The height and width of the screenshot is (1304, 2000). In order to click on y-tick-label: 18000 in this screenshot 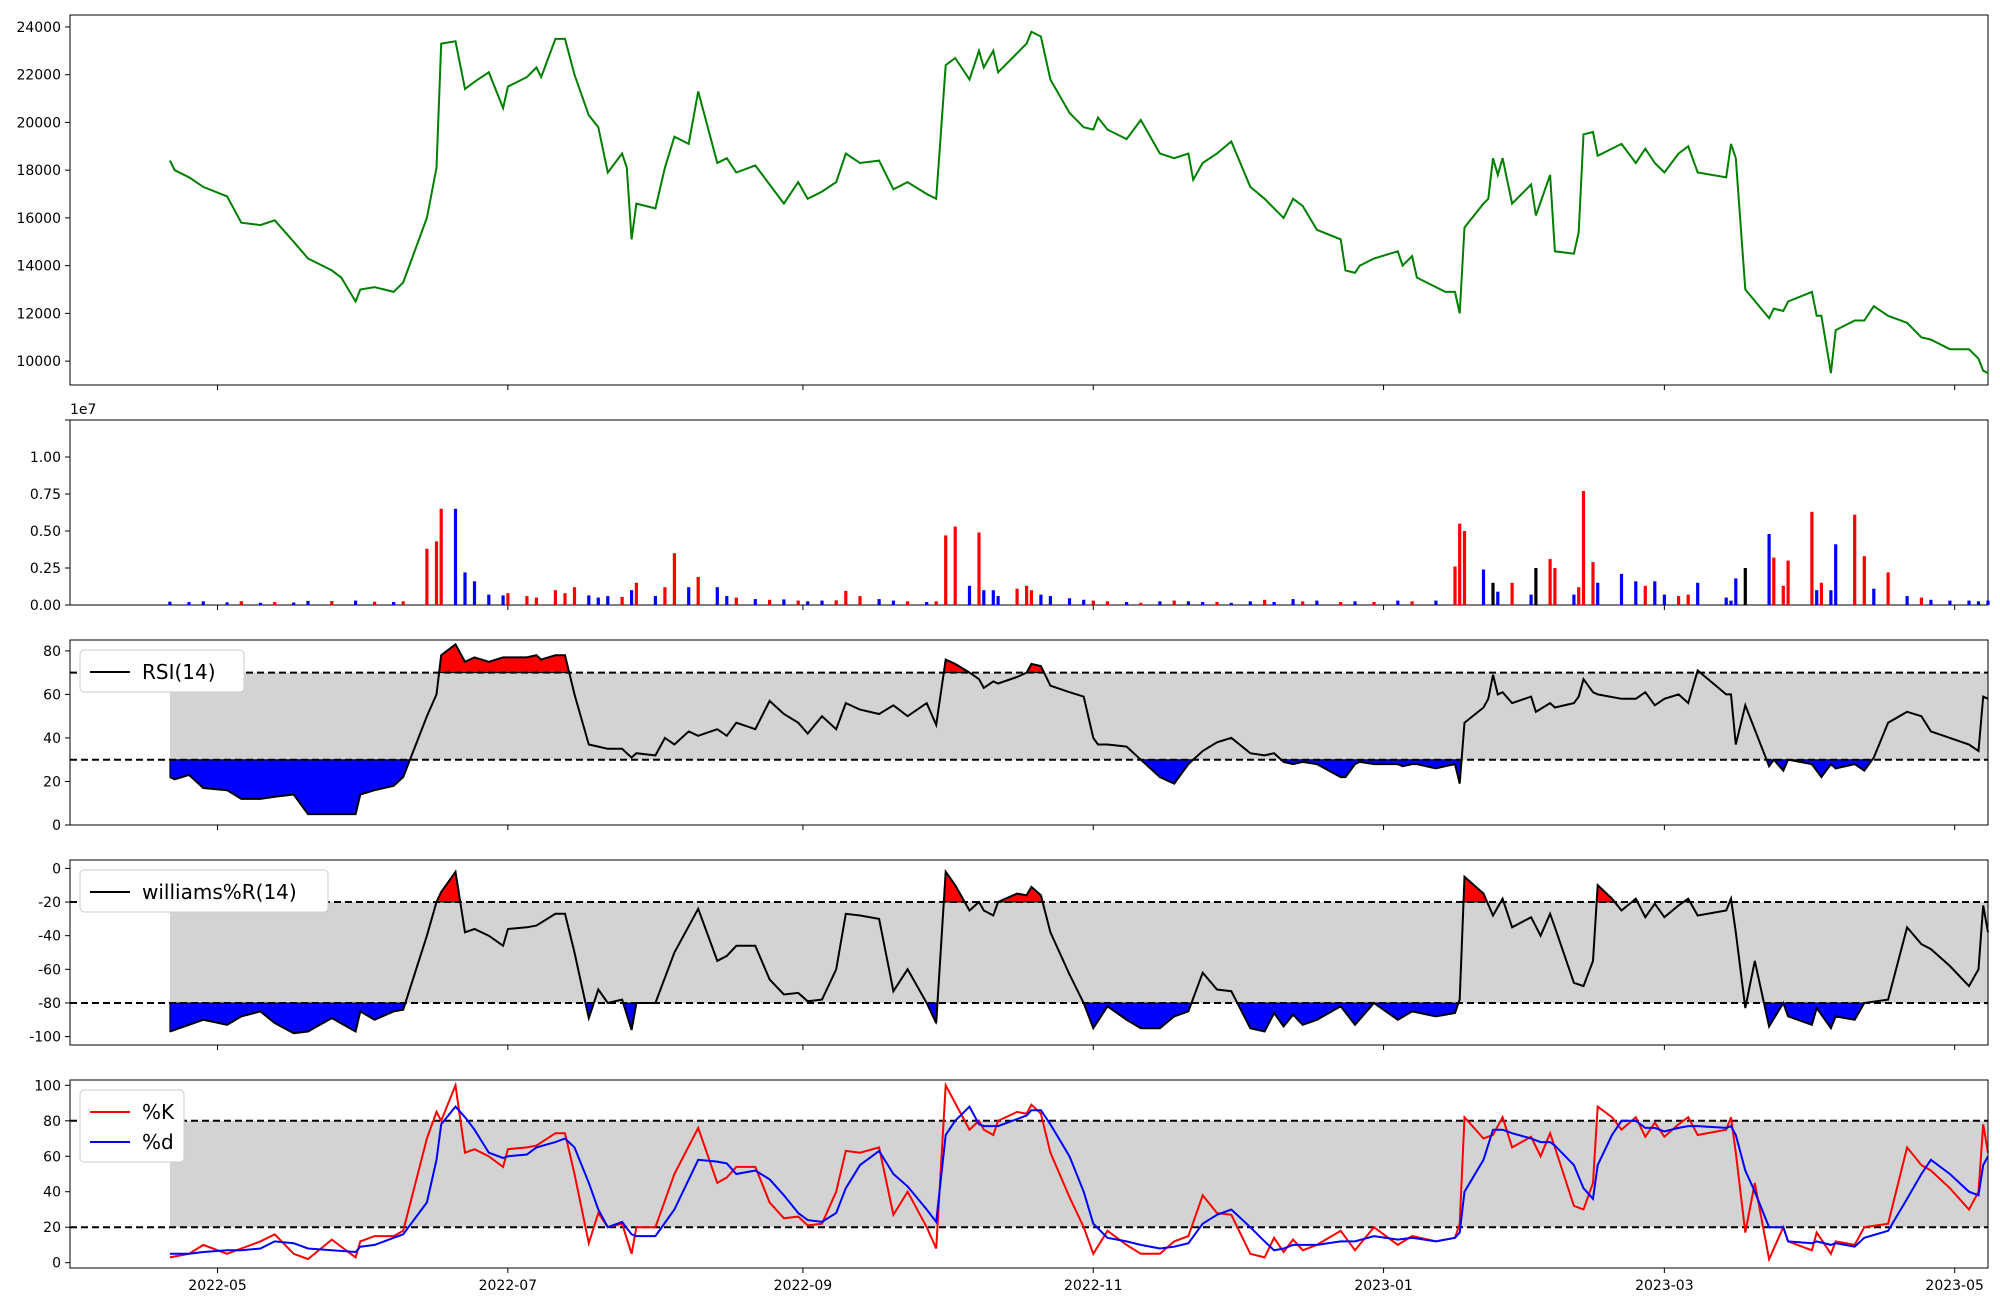, I will do `click(38, 171)`.